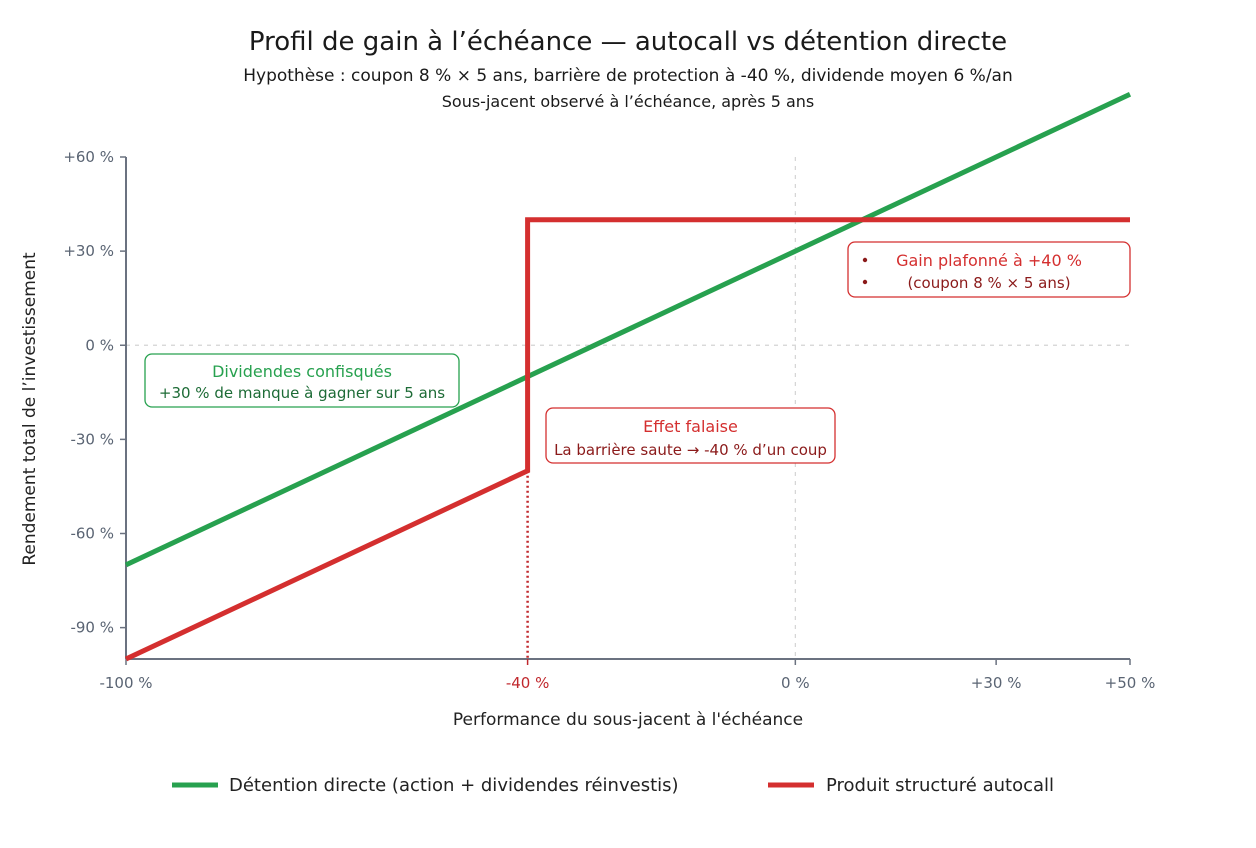  What do you see at coordinates (30, 409) in the screenshot?
I see `y-axis-label: Rendement total de l’investissement` at bounding box center [30, 409].